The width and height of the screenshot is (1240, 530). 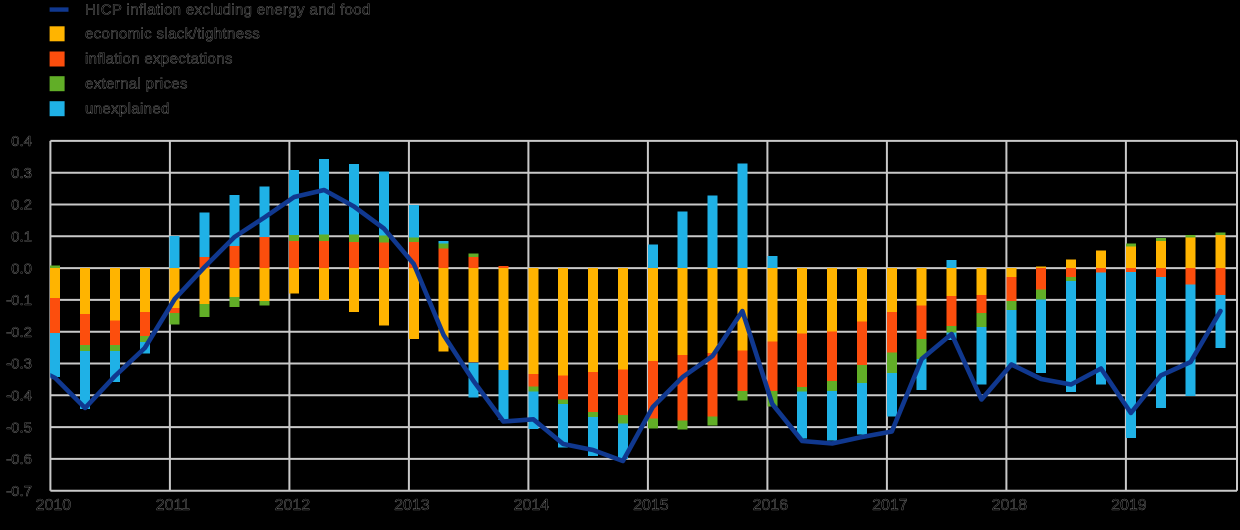 I want to click on svg-text: -0.1, so click(x=19, y=300).